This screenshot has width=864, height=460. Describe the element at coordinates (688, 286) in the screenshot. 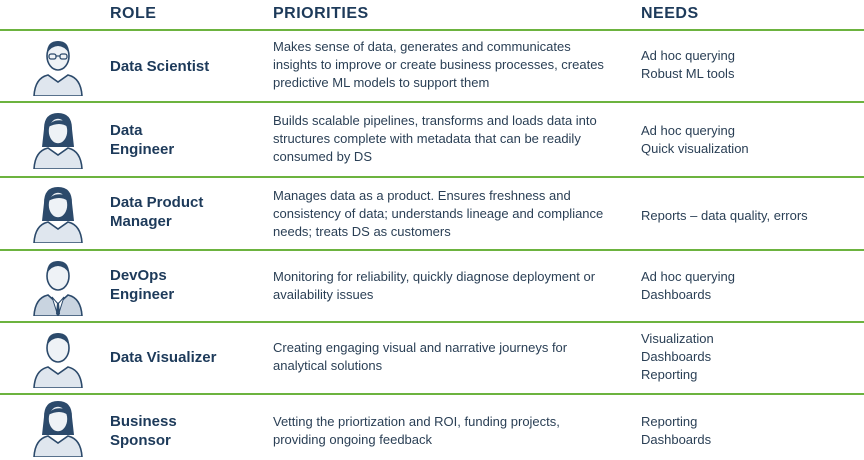

I see `needs-list: Ad hoc querying Dashboards` at that location.